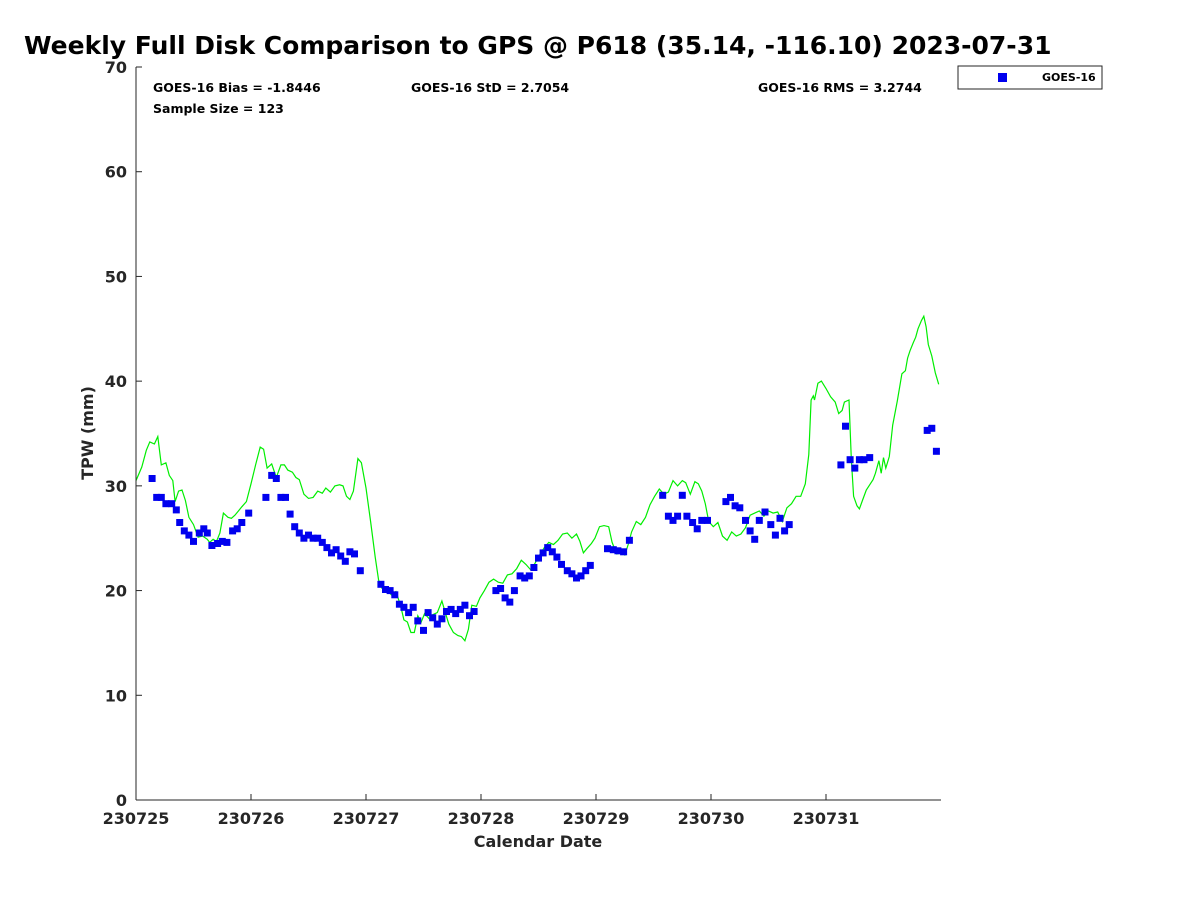 The image size is (1200, 900). Describe the element at coordinates (136, 818) in the screenshot. I see `x-tick-label: 230725` at that location.